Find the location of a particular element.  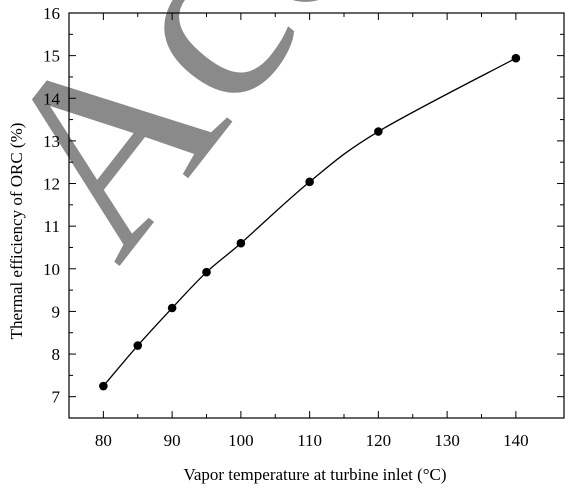

x-tick-label: 100 is located at coordinates (241, 440).